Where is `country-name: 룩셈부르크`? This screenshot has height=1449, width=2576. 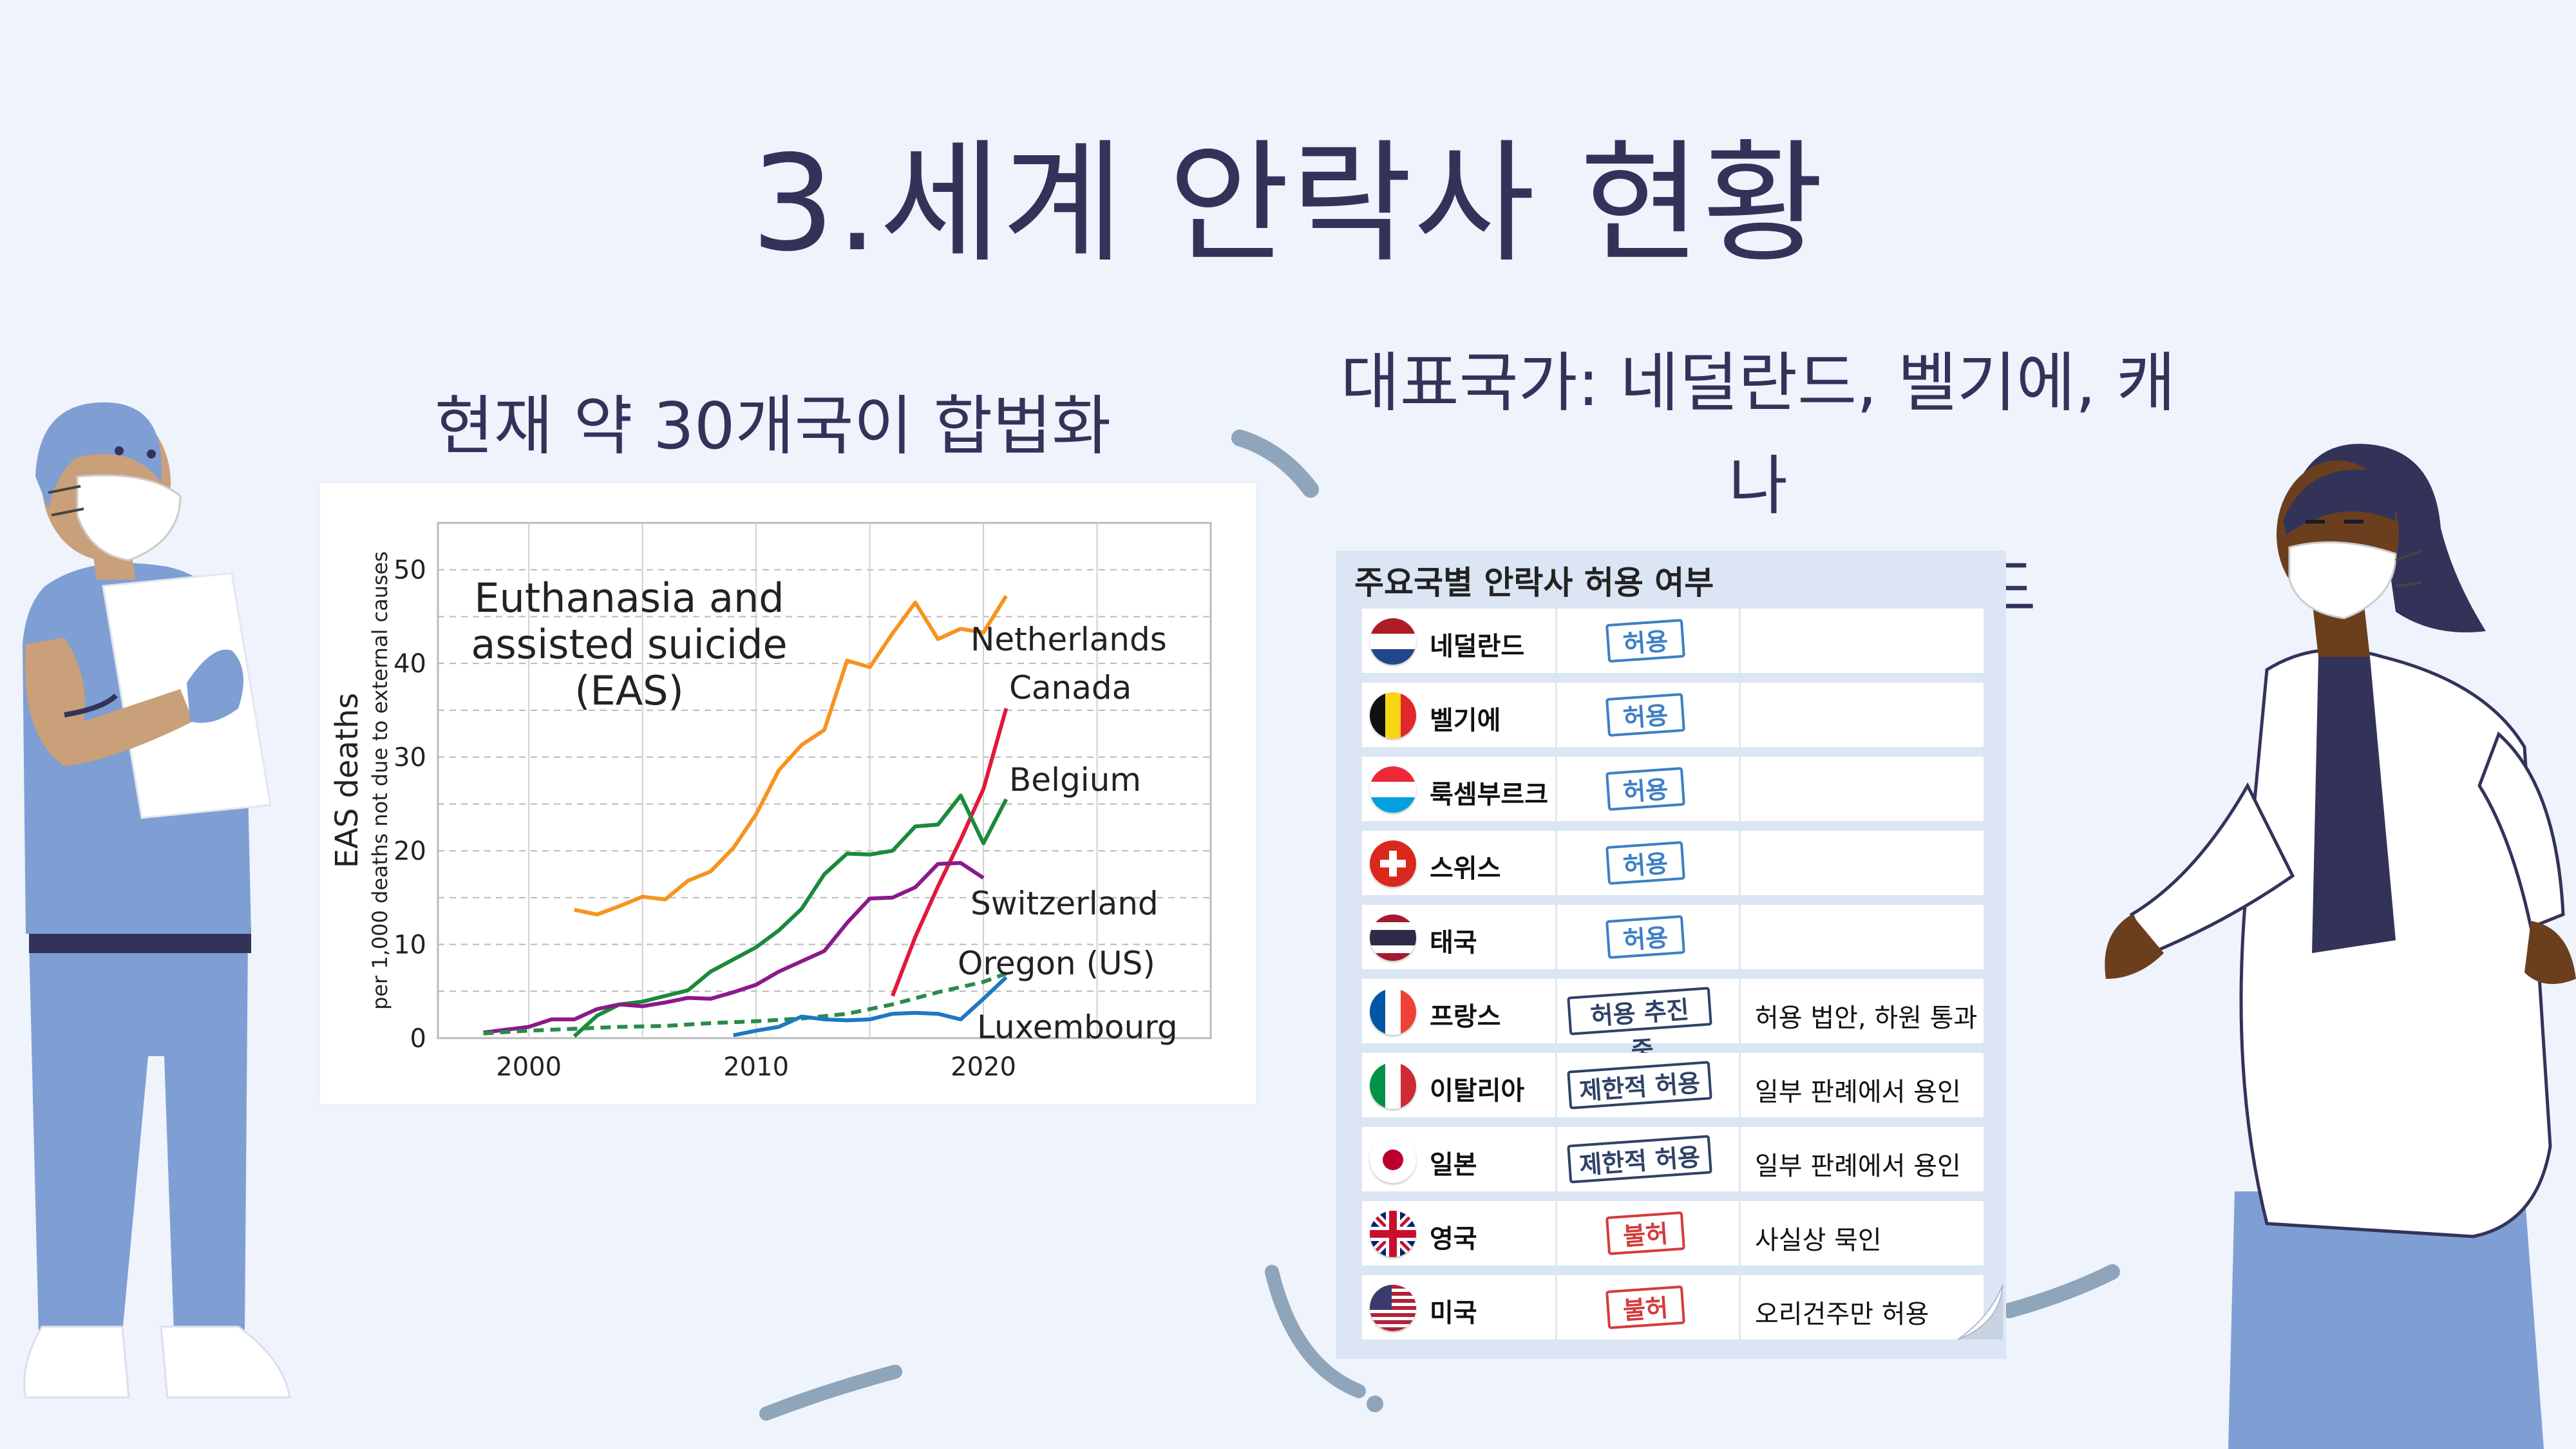 country-name: 룩셈부르크 is located at coordinates (1489, 795).